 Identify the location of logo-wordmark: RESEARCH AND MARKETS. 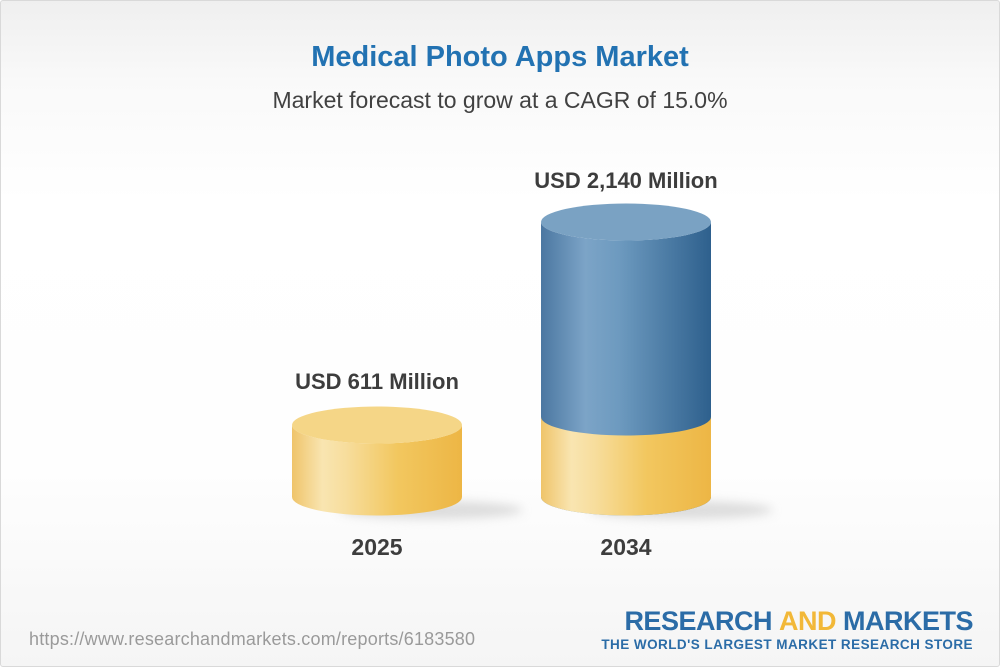
(787, 621).